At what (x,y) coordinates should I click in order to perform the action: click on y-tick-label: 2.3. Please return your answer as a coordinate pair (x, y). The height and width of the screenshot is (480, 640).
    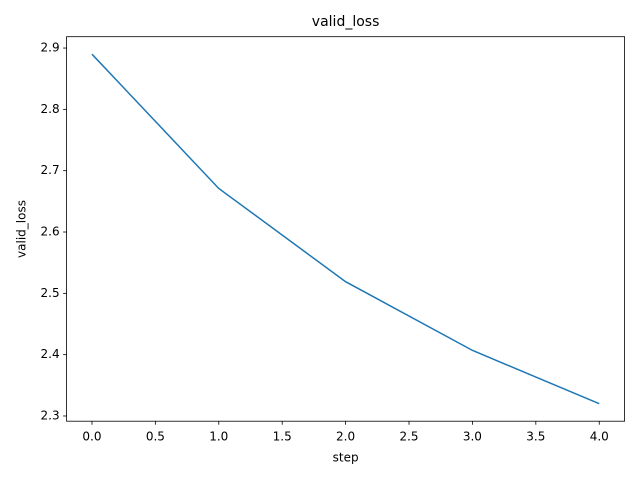
    Looking at the image, I should click on (50, 415).